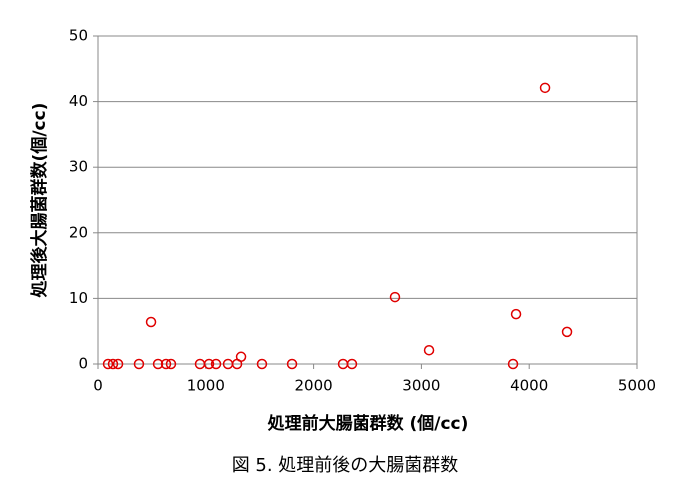 The image size is (690, 500). Describe the element at coordinates (83, 364) in the screenshot. I see `y-tick-label: 0` at that location.